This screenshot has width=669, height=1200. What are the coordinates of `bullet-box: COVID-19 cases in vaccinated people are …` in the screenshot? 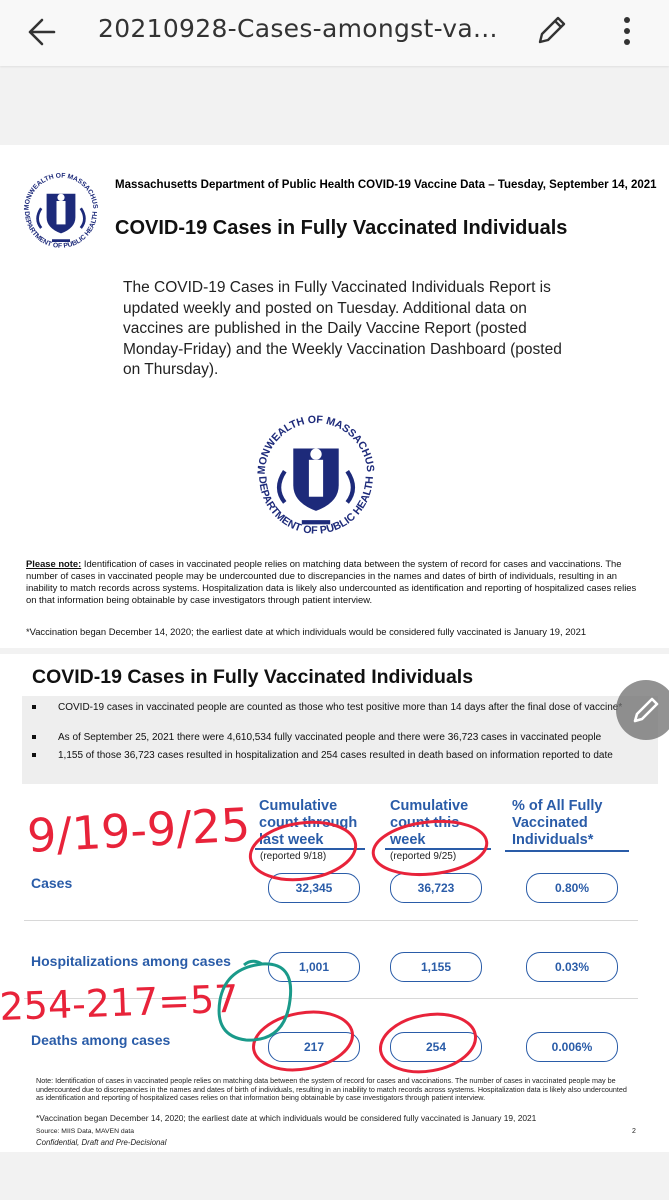 It's located at (340, 740).